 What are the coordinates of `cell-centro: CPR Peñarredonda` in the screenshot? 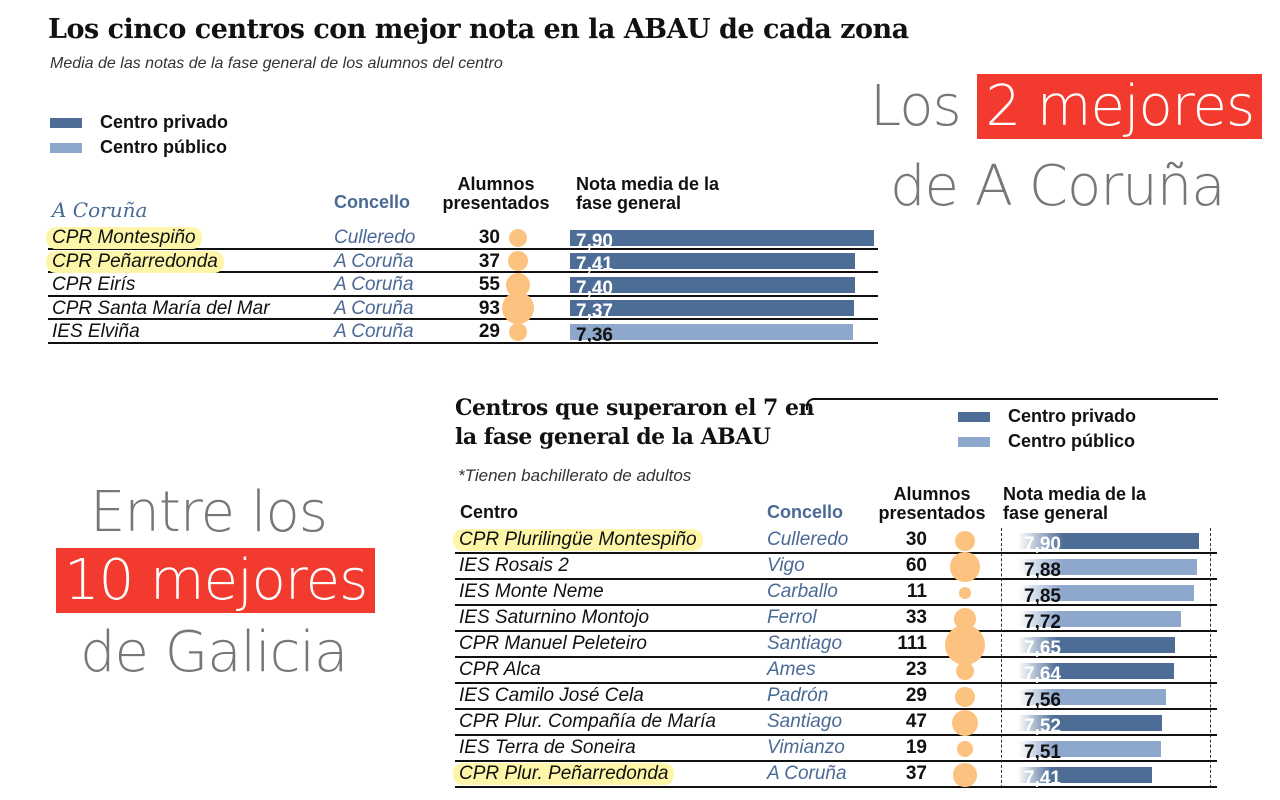 It's located at (135, 261).